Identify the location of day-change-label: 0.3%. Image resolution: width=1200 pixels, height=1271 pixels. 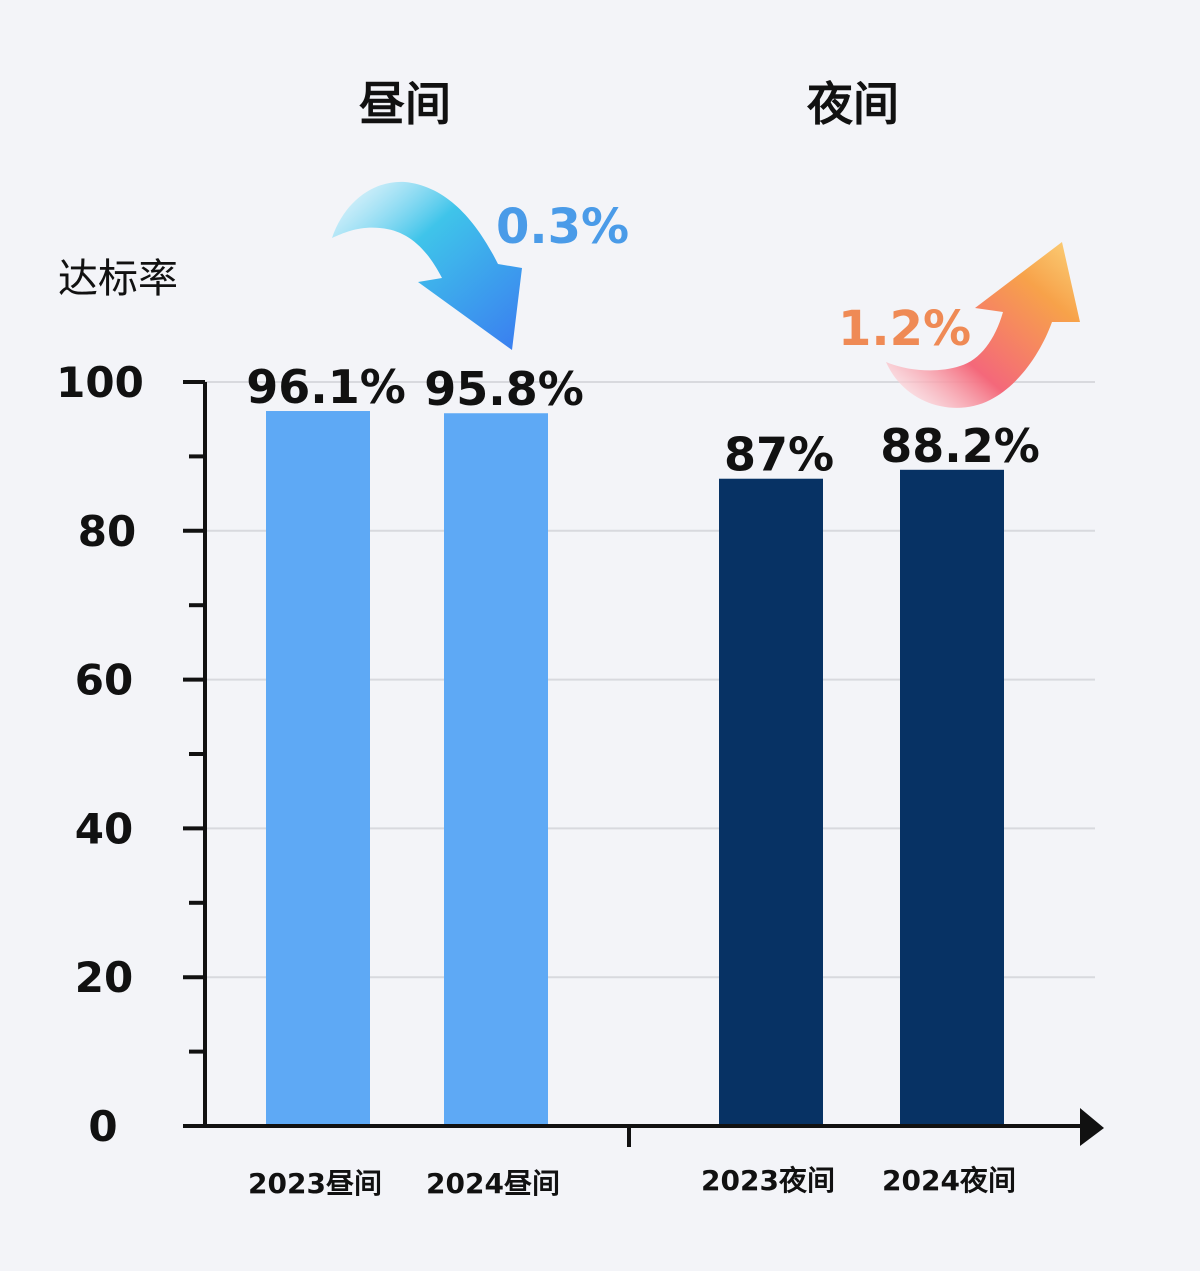
(562, 227).